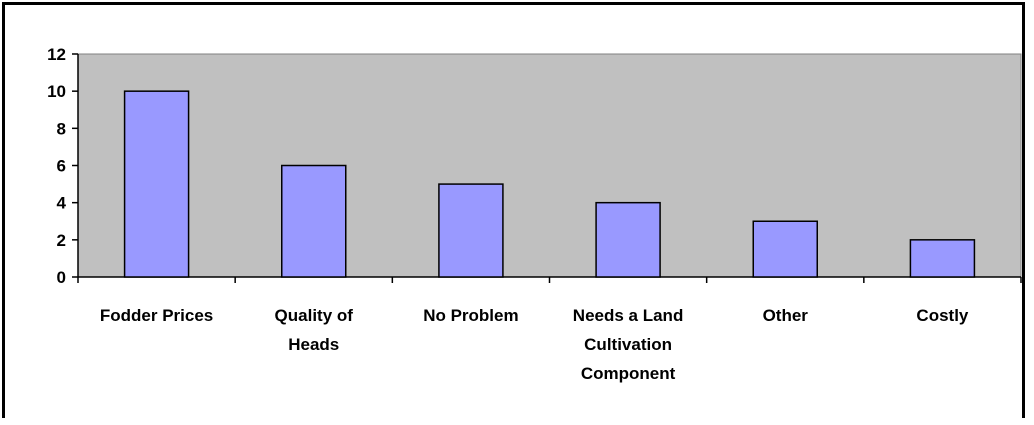  Describe the element at coordinates (61, 277) in the screenshot. I see `y-tick-label: 0` at that location.